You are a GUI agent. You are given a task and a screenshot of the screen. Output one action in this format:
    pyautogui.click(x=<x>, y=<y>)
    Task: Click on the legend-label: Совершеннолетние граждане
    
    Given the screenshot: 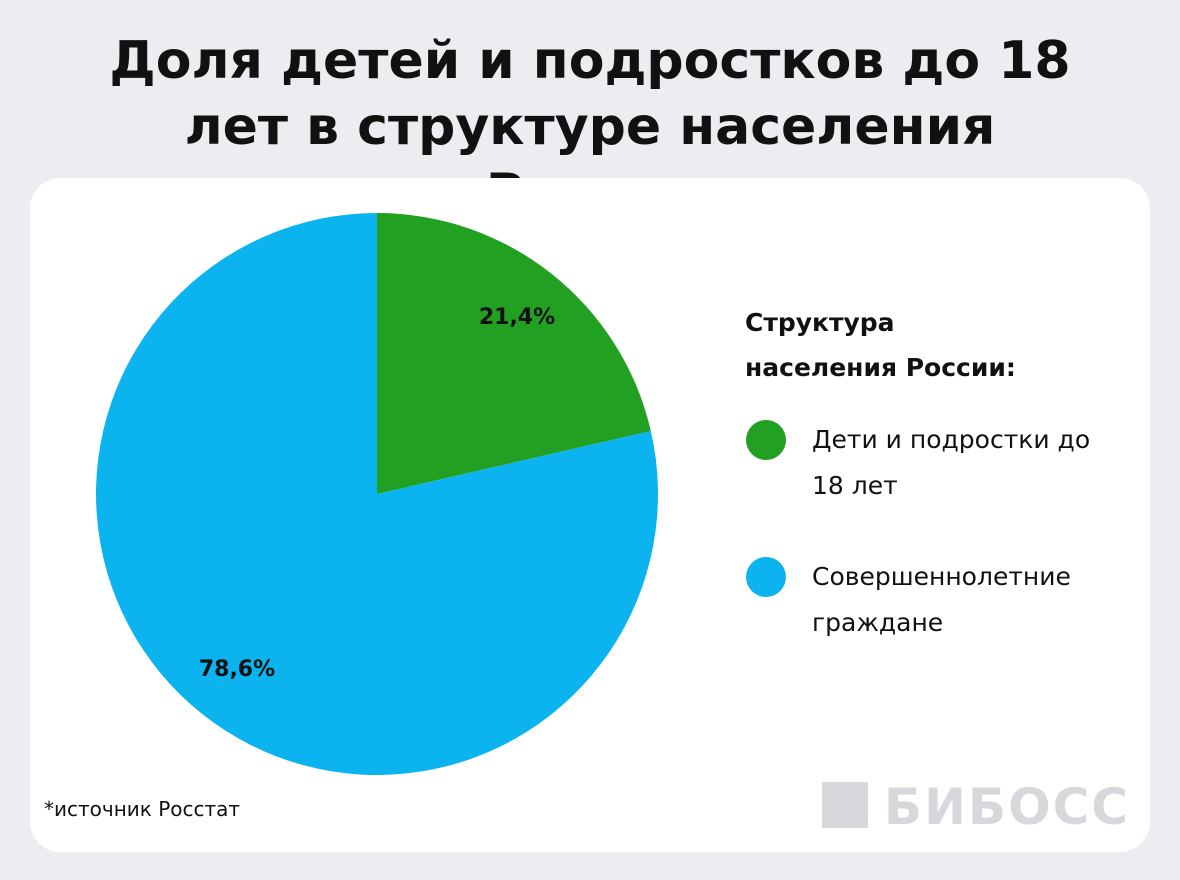 What is the action you would take?
    pyautogui.click(x=941, y=599)
    